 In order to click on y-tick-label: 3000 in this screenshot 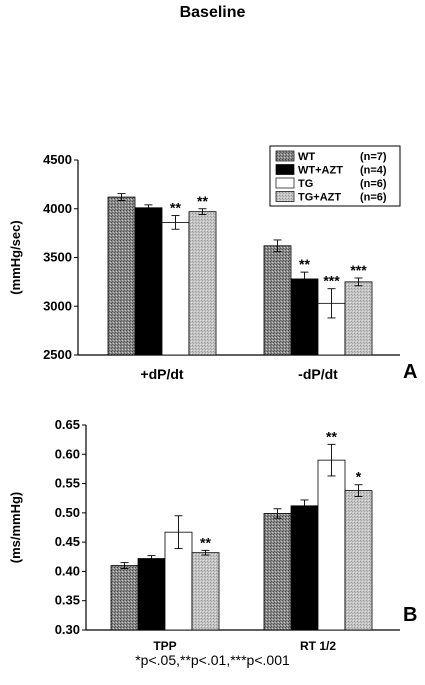, I will do `click(57, 305)`.